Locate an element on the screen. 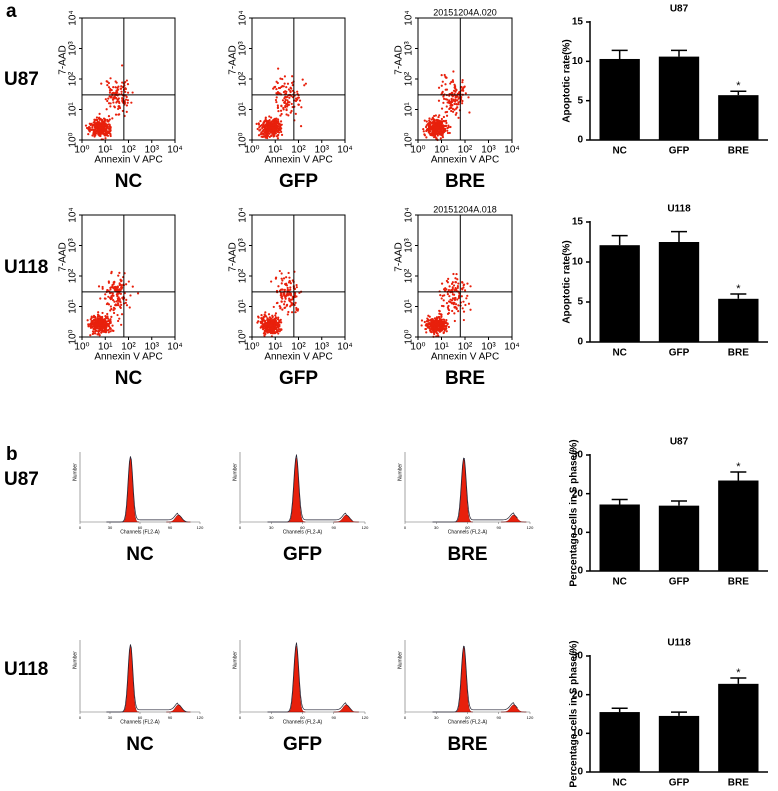 The width and height of the screenshot is (778, 791). x-axis-label: Annexin V APC is located at coordinates (465, 160).